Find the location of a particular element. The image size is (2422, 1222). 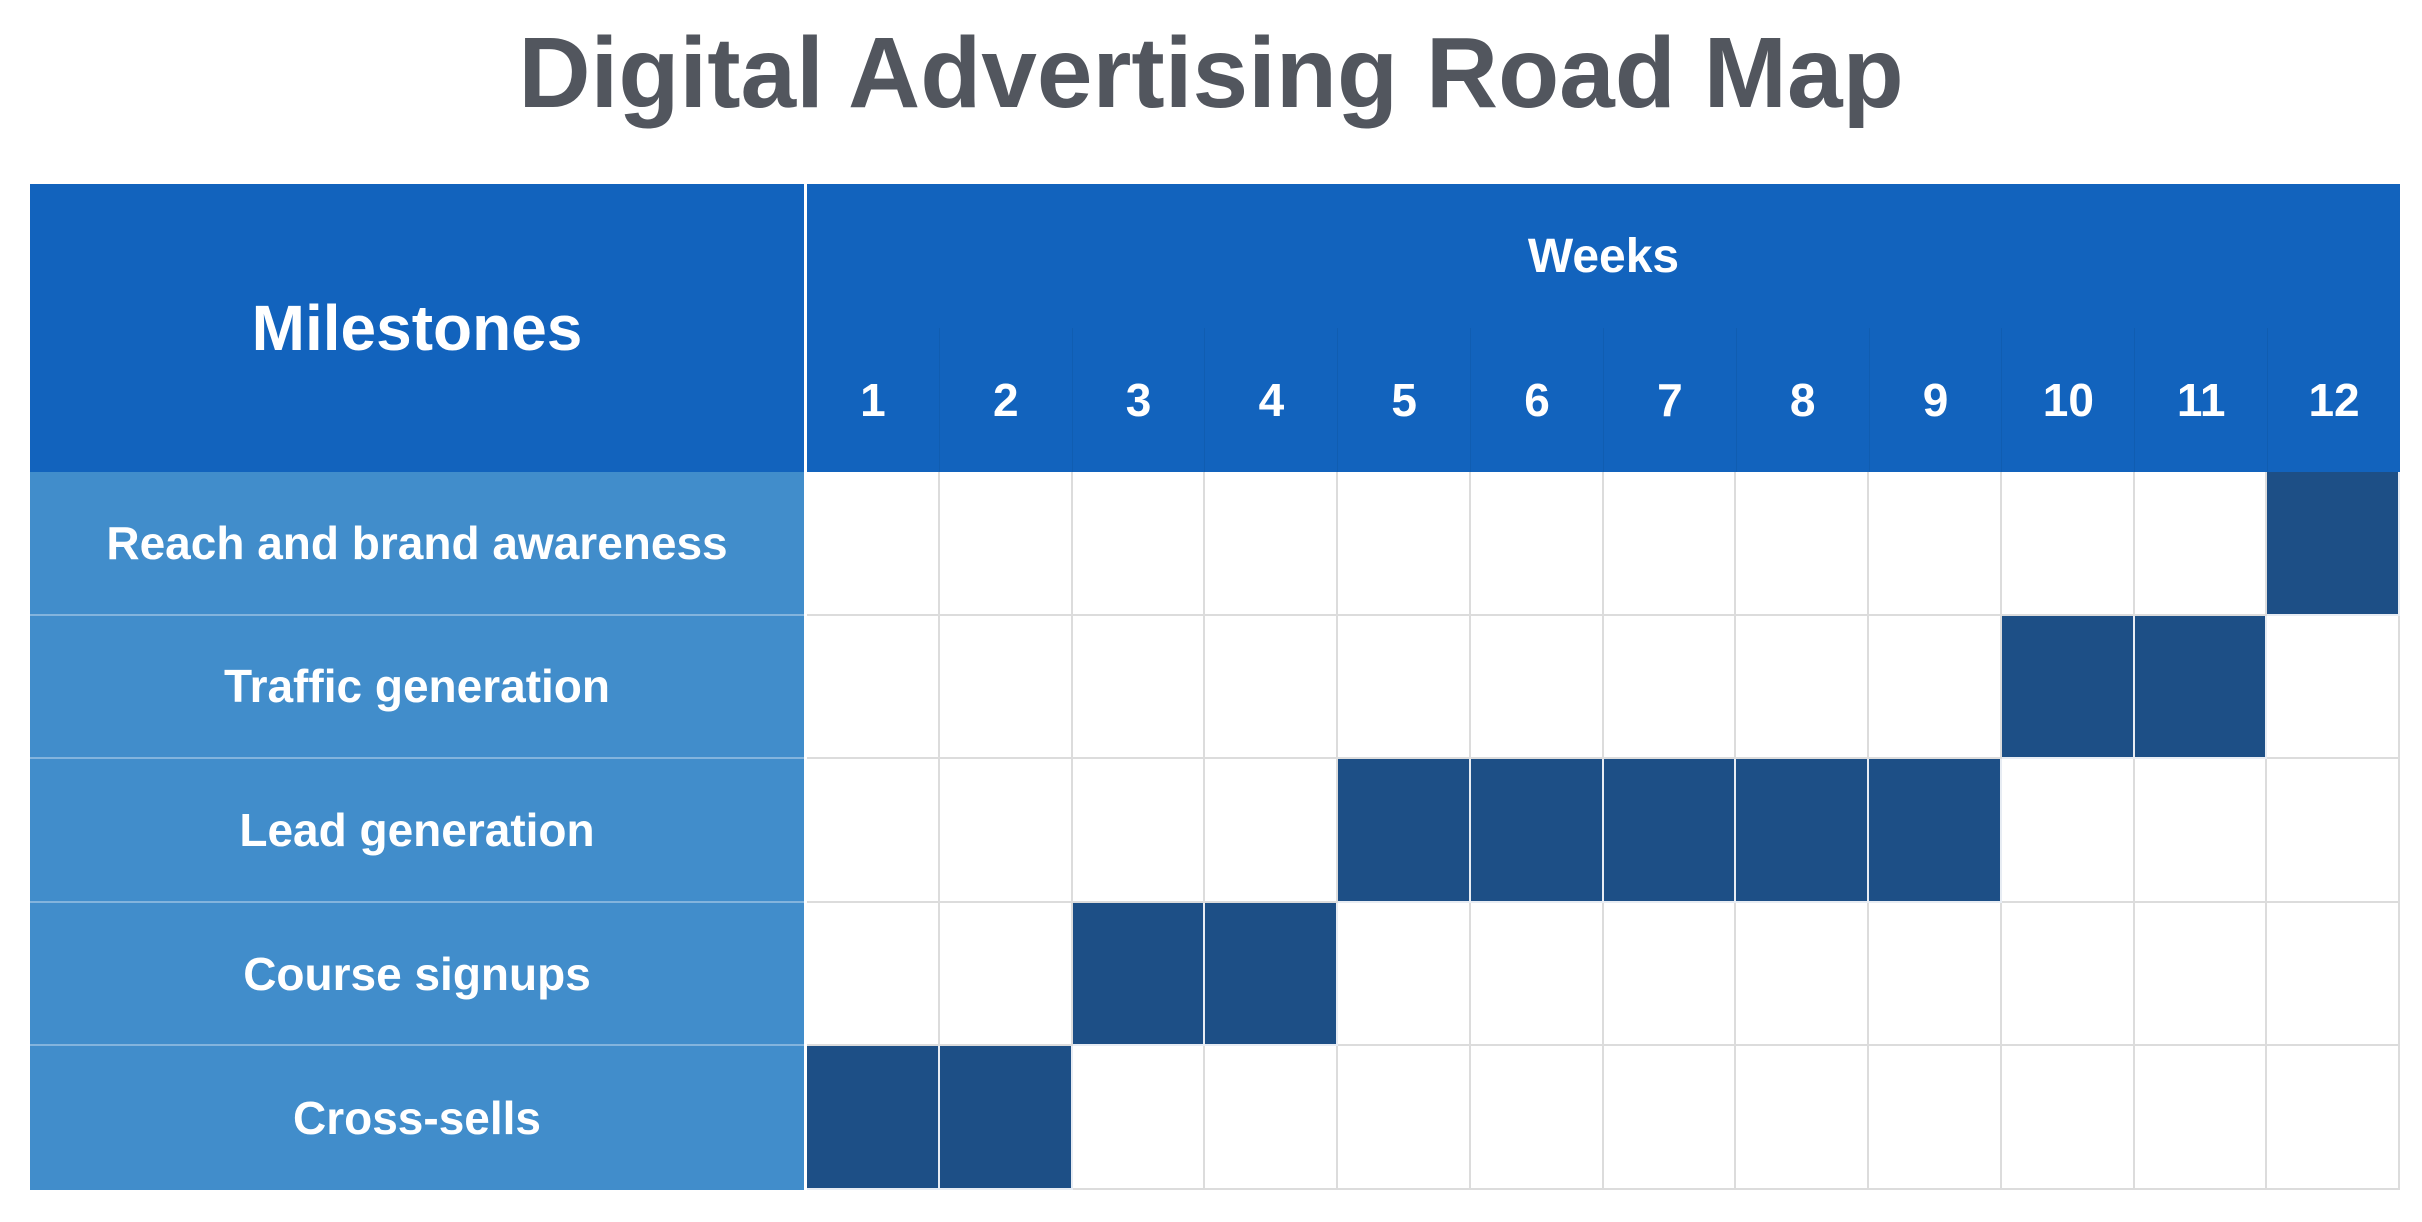

week-label-4: 4 is located at coordinates (1270, 400).